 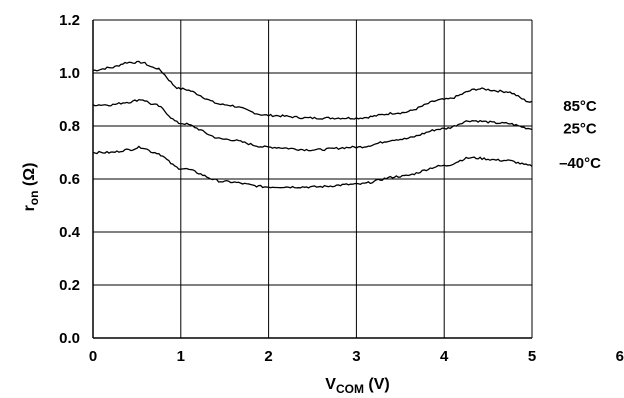 What do you see at coordinates (69, 126) in the screenshot?
I see `y-tick-label: 0.8` at bounding box center [69, 126].